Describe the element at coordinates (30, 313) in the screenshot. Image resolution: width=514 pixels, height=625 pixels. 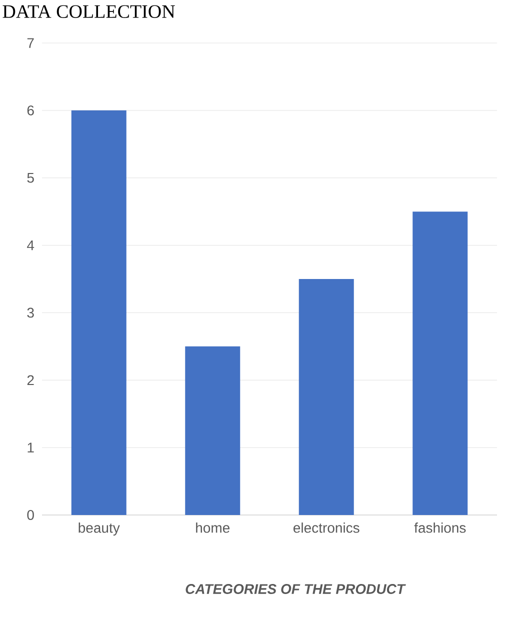
I see `y-tick-label: 3` at that location.